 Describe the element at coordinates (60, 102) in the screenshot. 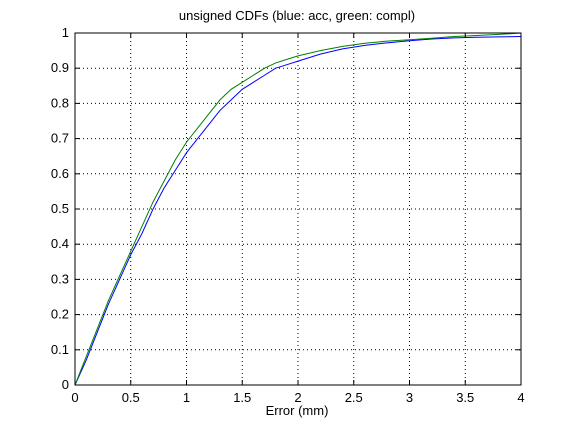

I see `y-tick-label: 0.8` at that location.